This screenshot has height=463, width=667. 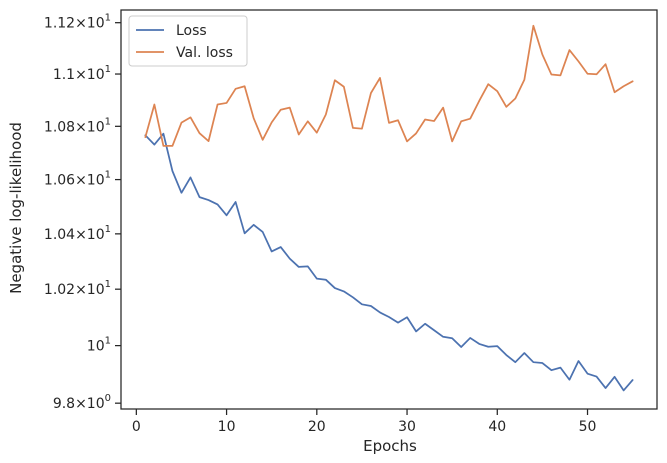 I want to click on y-tick-label: 1.02×10¹, so click(x=77, y=288).